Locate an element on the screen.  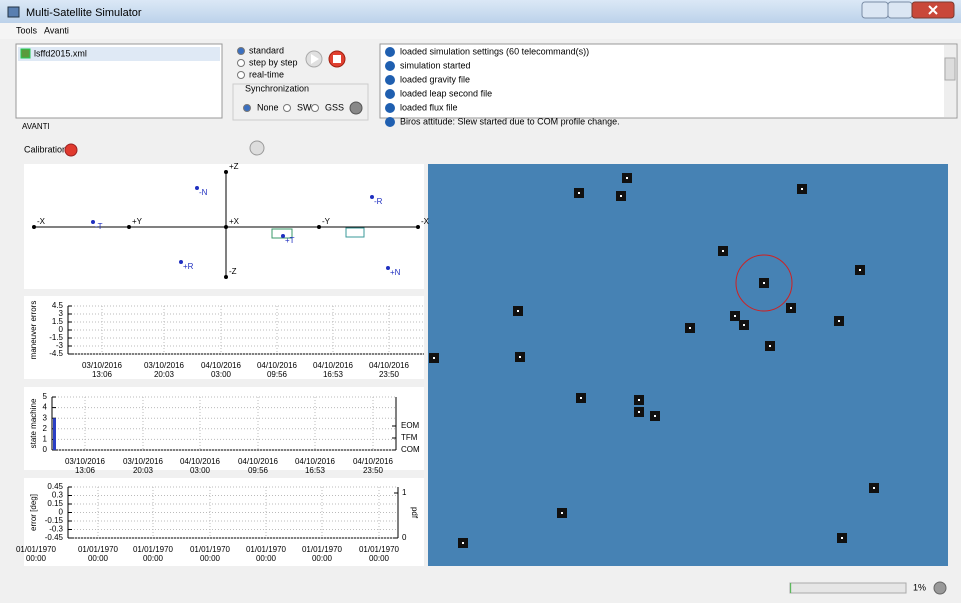
point-label: +R is located at coordinates (188, 266).